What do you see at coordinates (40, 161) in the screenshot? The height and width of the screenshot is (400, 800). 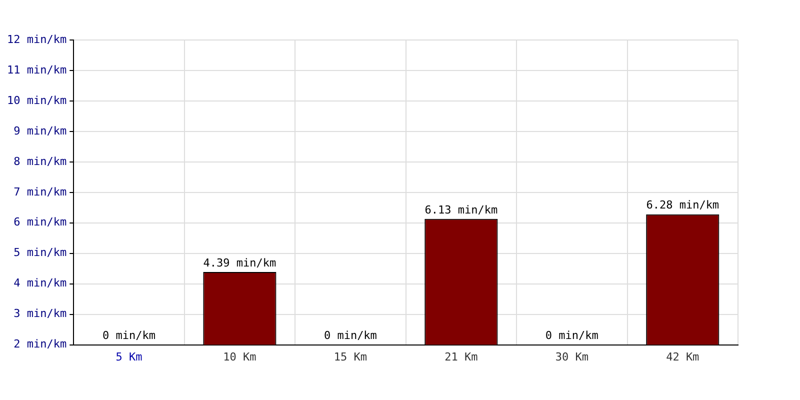 I see `y-tick-label: 8 min/km` at bounding box center [40, 161].